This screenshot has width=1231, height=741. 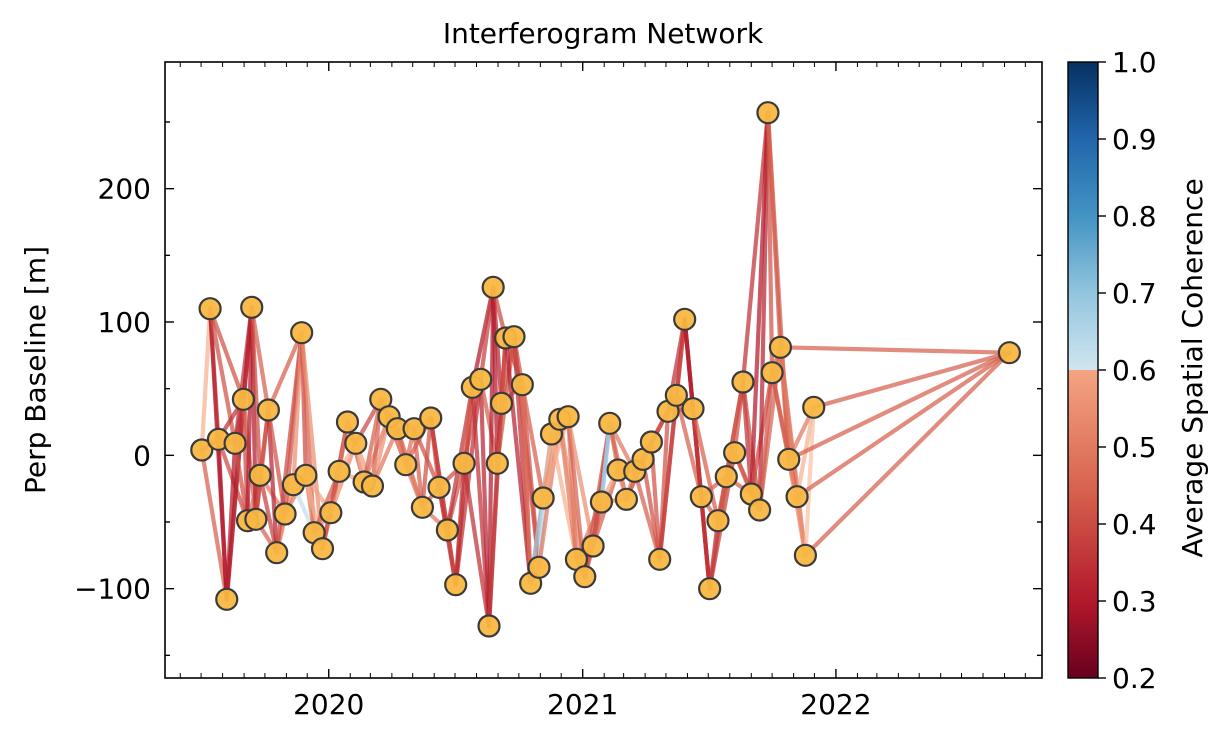 I want to click on x-tick-label: 2021, so click(x=582, y=704).